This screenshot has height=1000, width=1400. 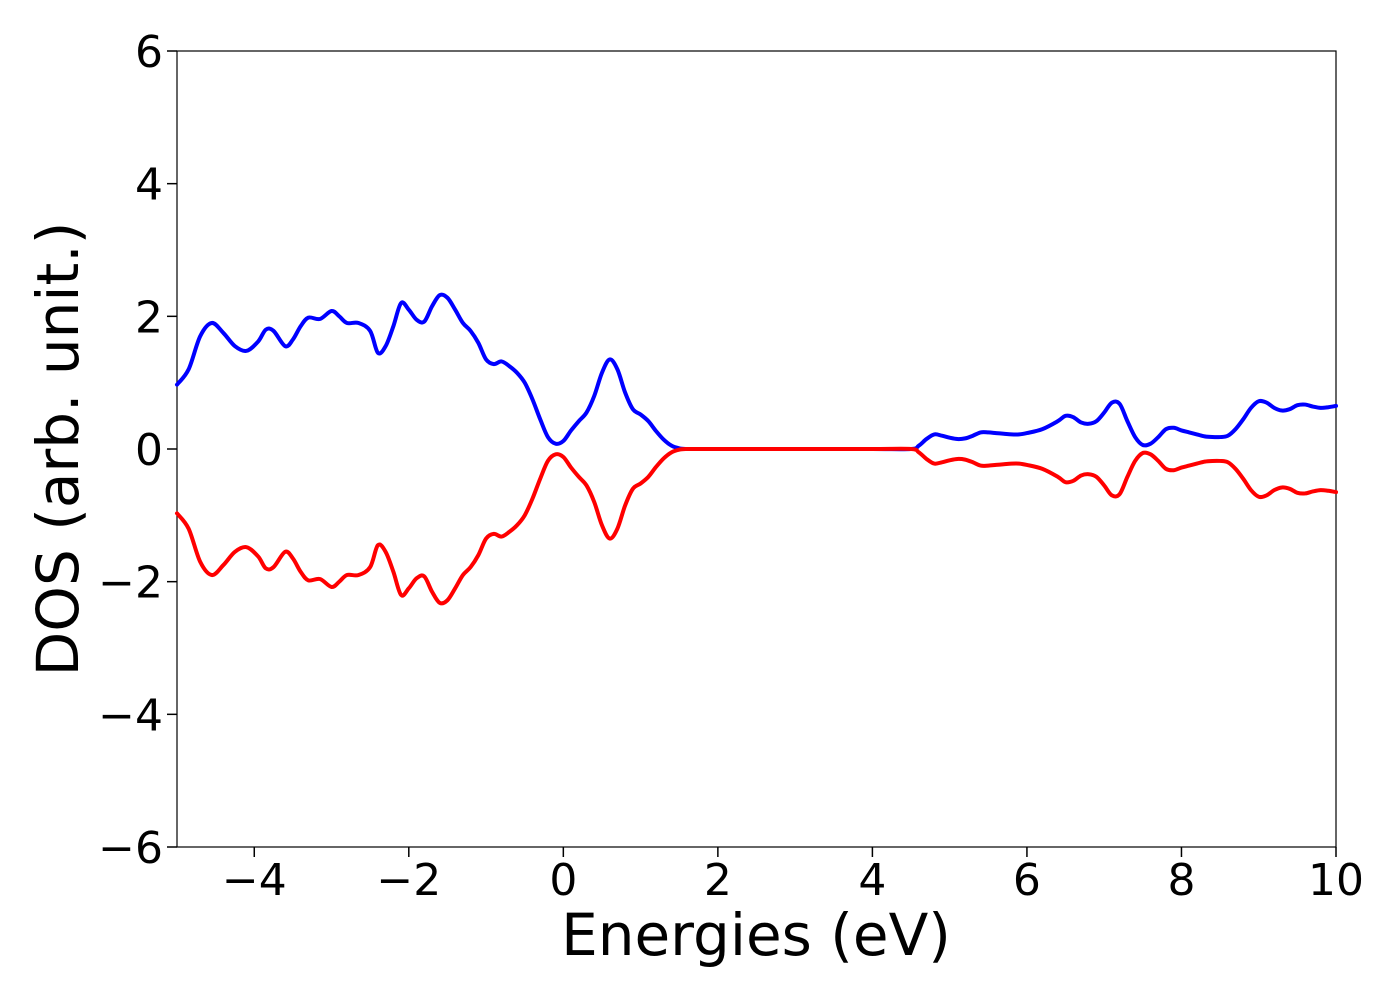 What do you see at coordinates (756, 935) in the screenshot?
I see `x-axis-label: Energies (eV)` at bounding box center [756, 935].